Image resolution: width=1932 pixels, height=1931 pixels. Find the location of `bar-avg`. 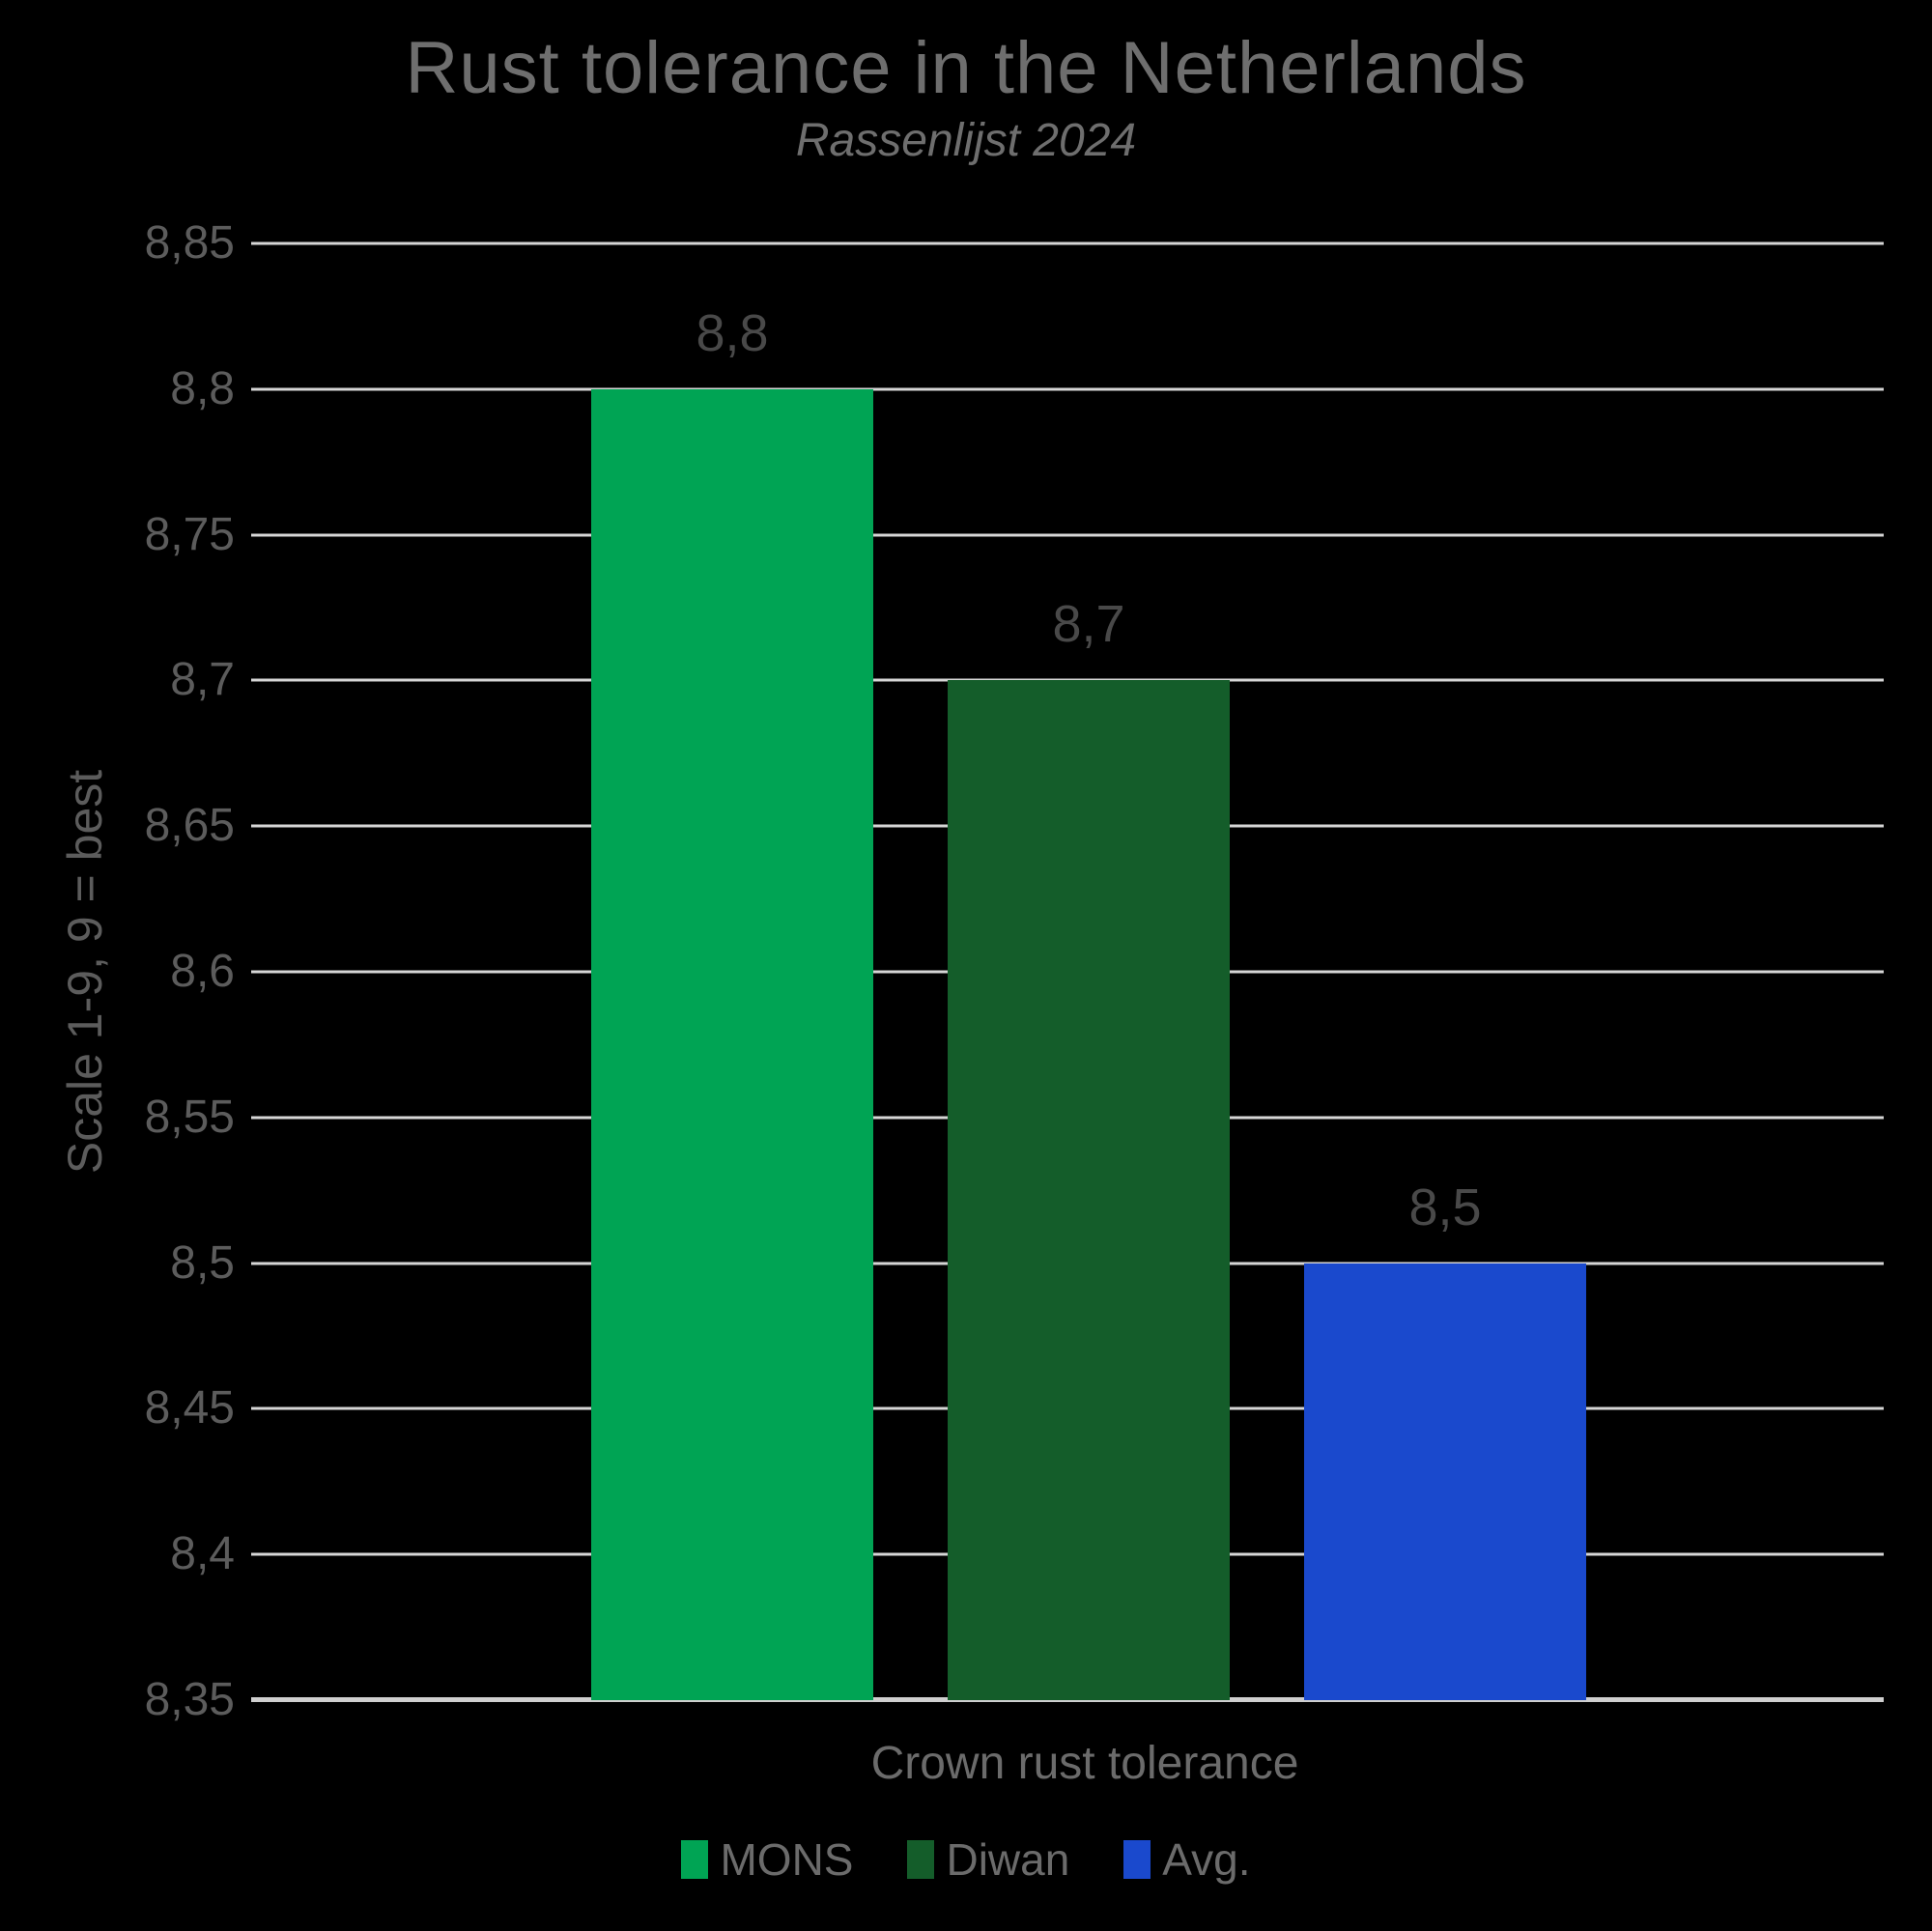

bar-avg is located at coordinates (1445, 1481).